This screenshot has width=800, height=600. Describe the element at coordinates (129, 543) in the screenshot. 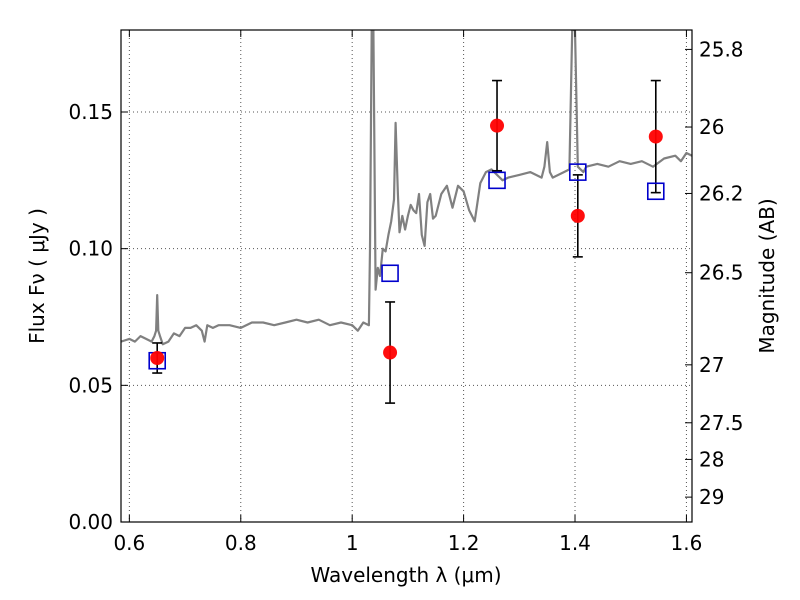

I see `x-tick-label: 0.6` at that location.